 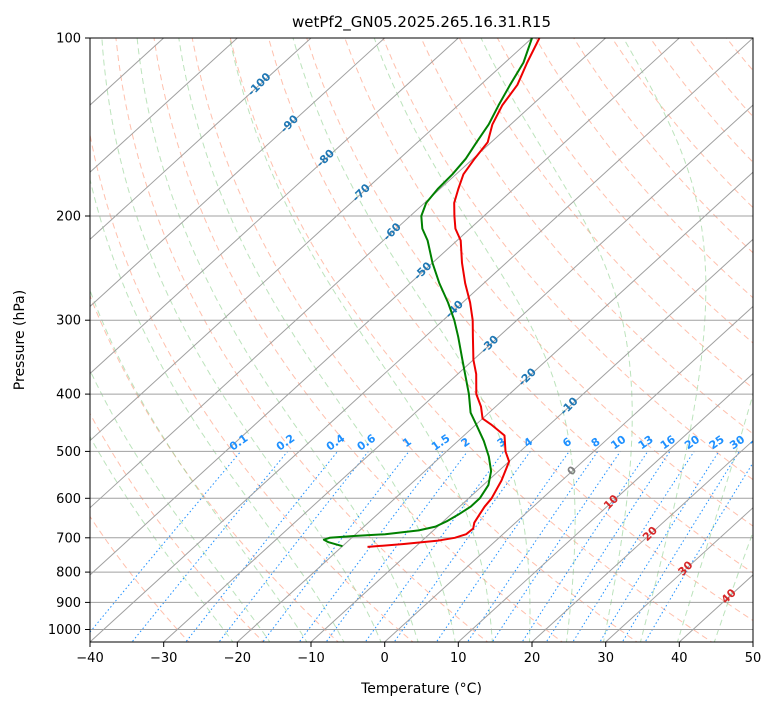 I want to click on x-tick-label: −20, so click(x=237, y=658).